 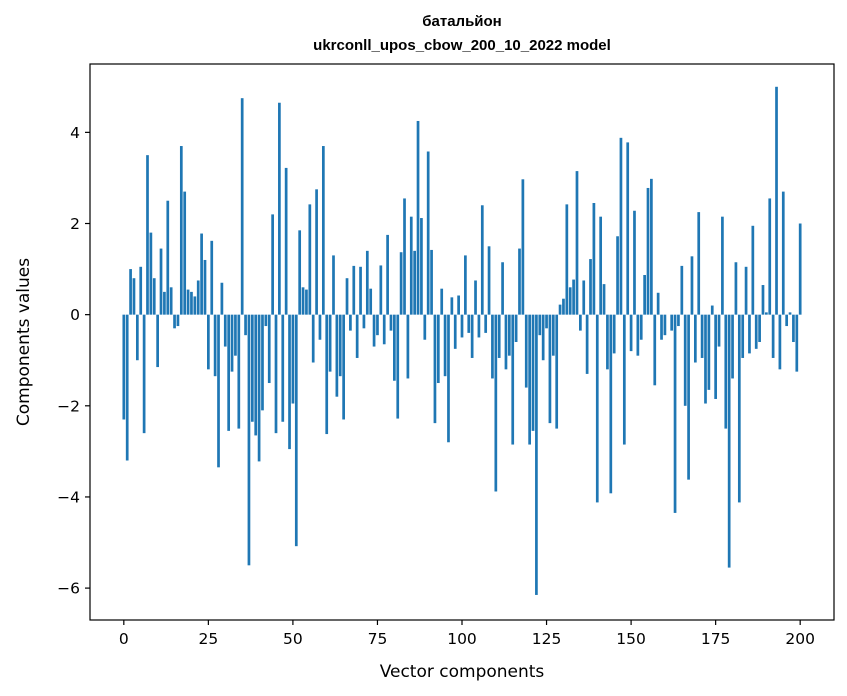 What do you see at coordinates (716, 639) in the screenshot?
I see `x-tick-label: 175` at bounding box center [716, 639].